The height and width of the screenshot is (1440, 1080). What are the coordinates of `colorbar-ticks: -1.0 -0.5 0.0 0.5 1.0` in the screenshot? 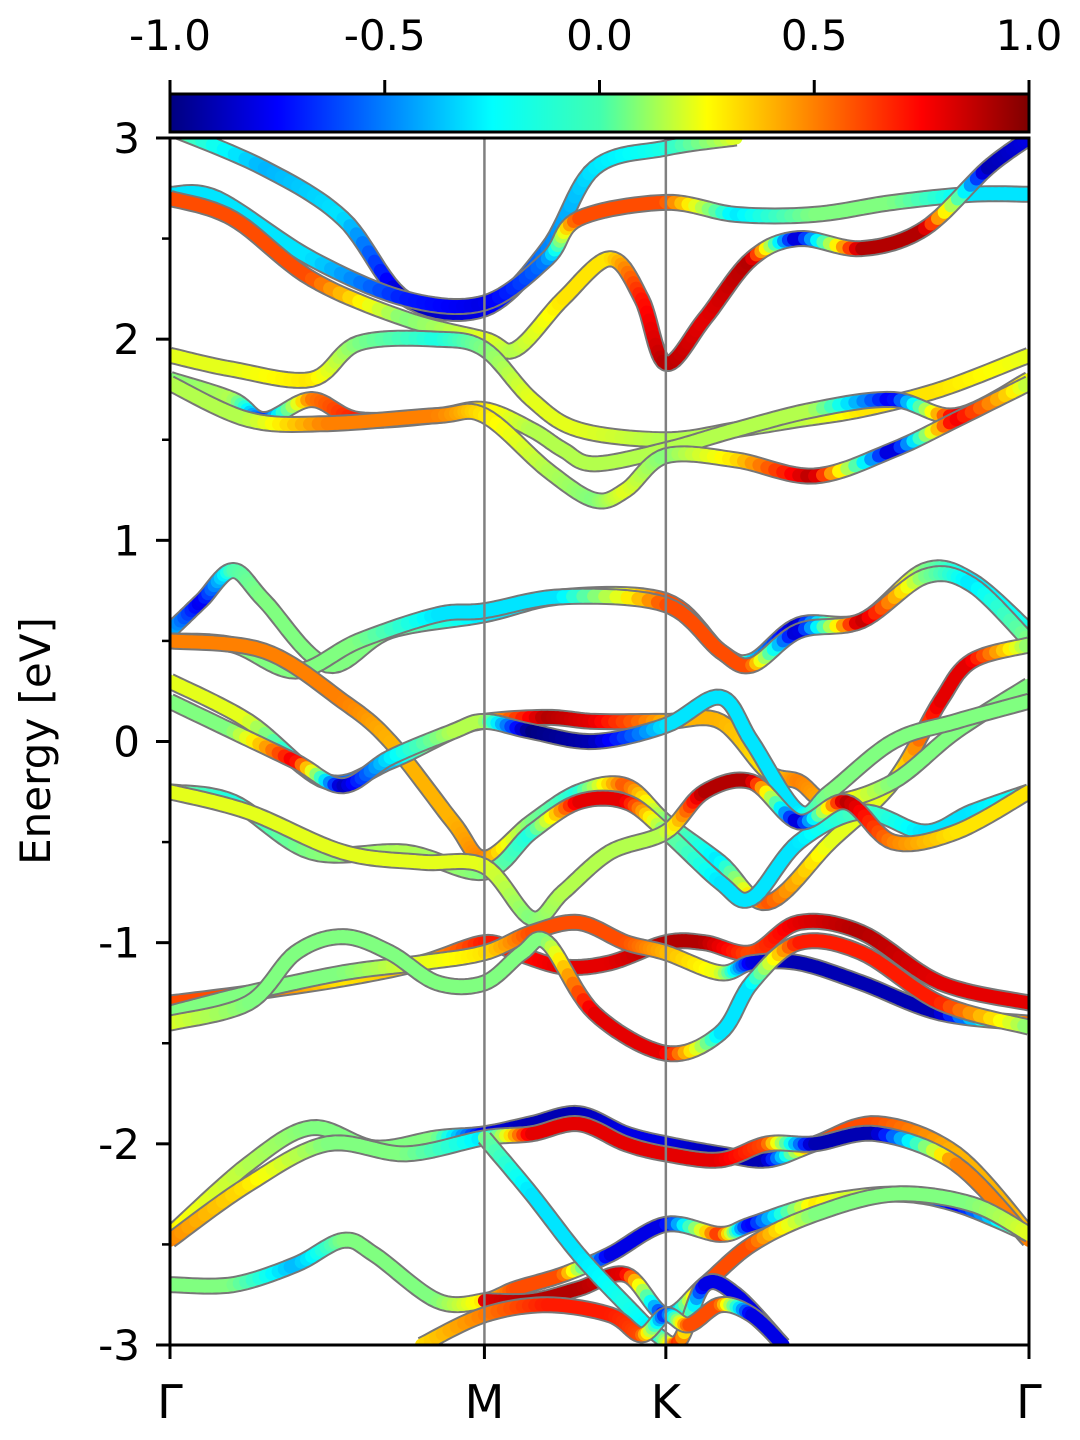 It's located at (595, 52).